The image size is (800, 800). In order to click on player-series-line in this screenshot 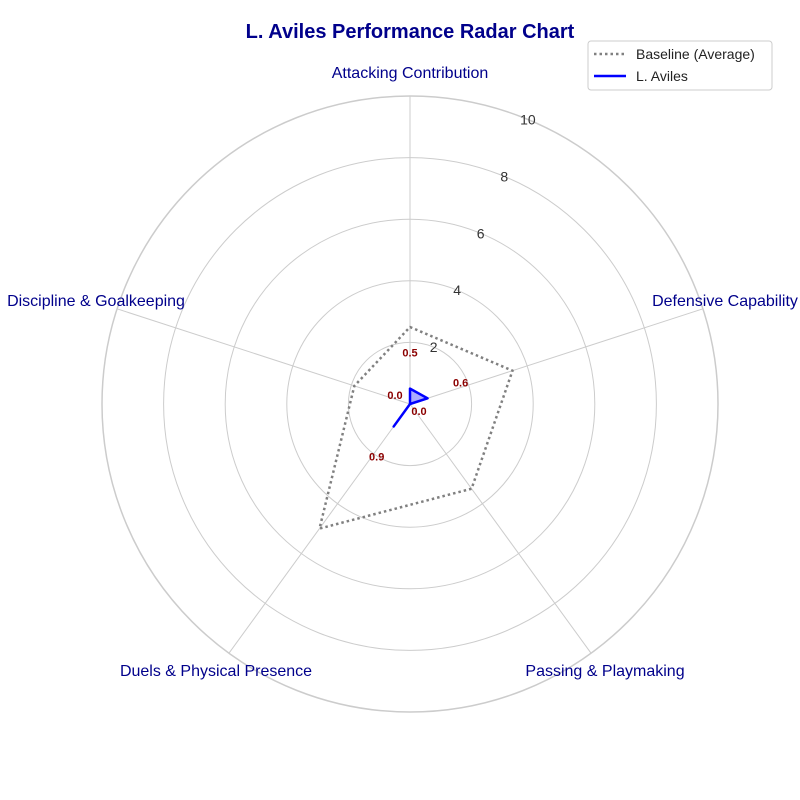, I will do `click(410, 407)`.